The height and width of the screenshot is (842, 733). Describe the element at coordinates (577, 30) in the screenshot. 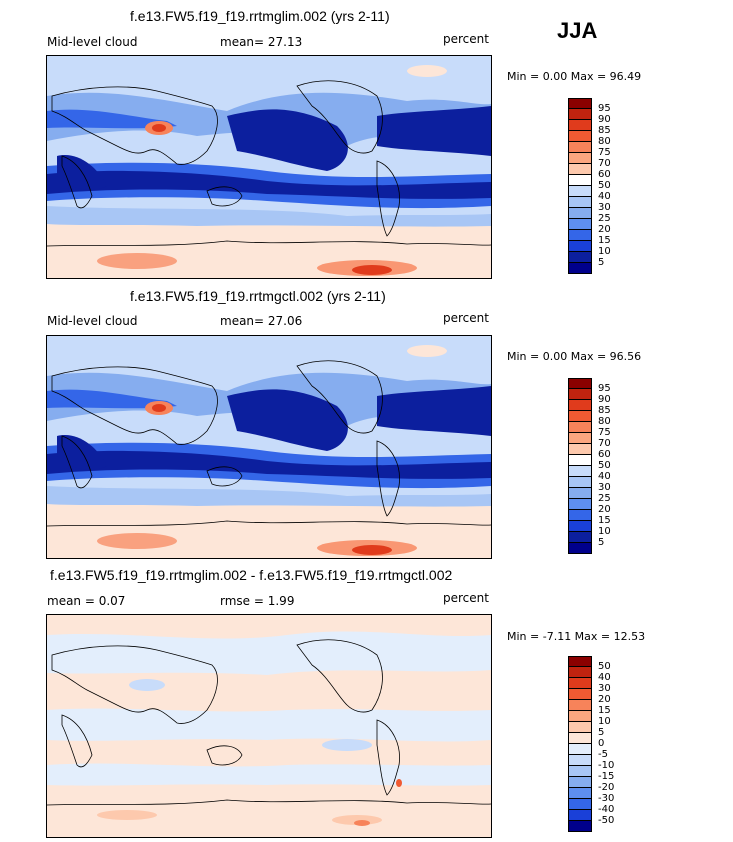

I see `season-label: JJA` at that location.